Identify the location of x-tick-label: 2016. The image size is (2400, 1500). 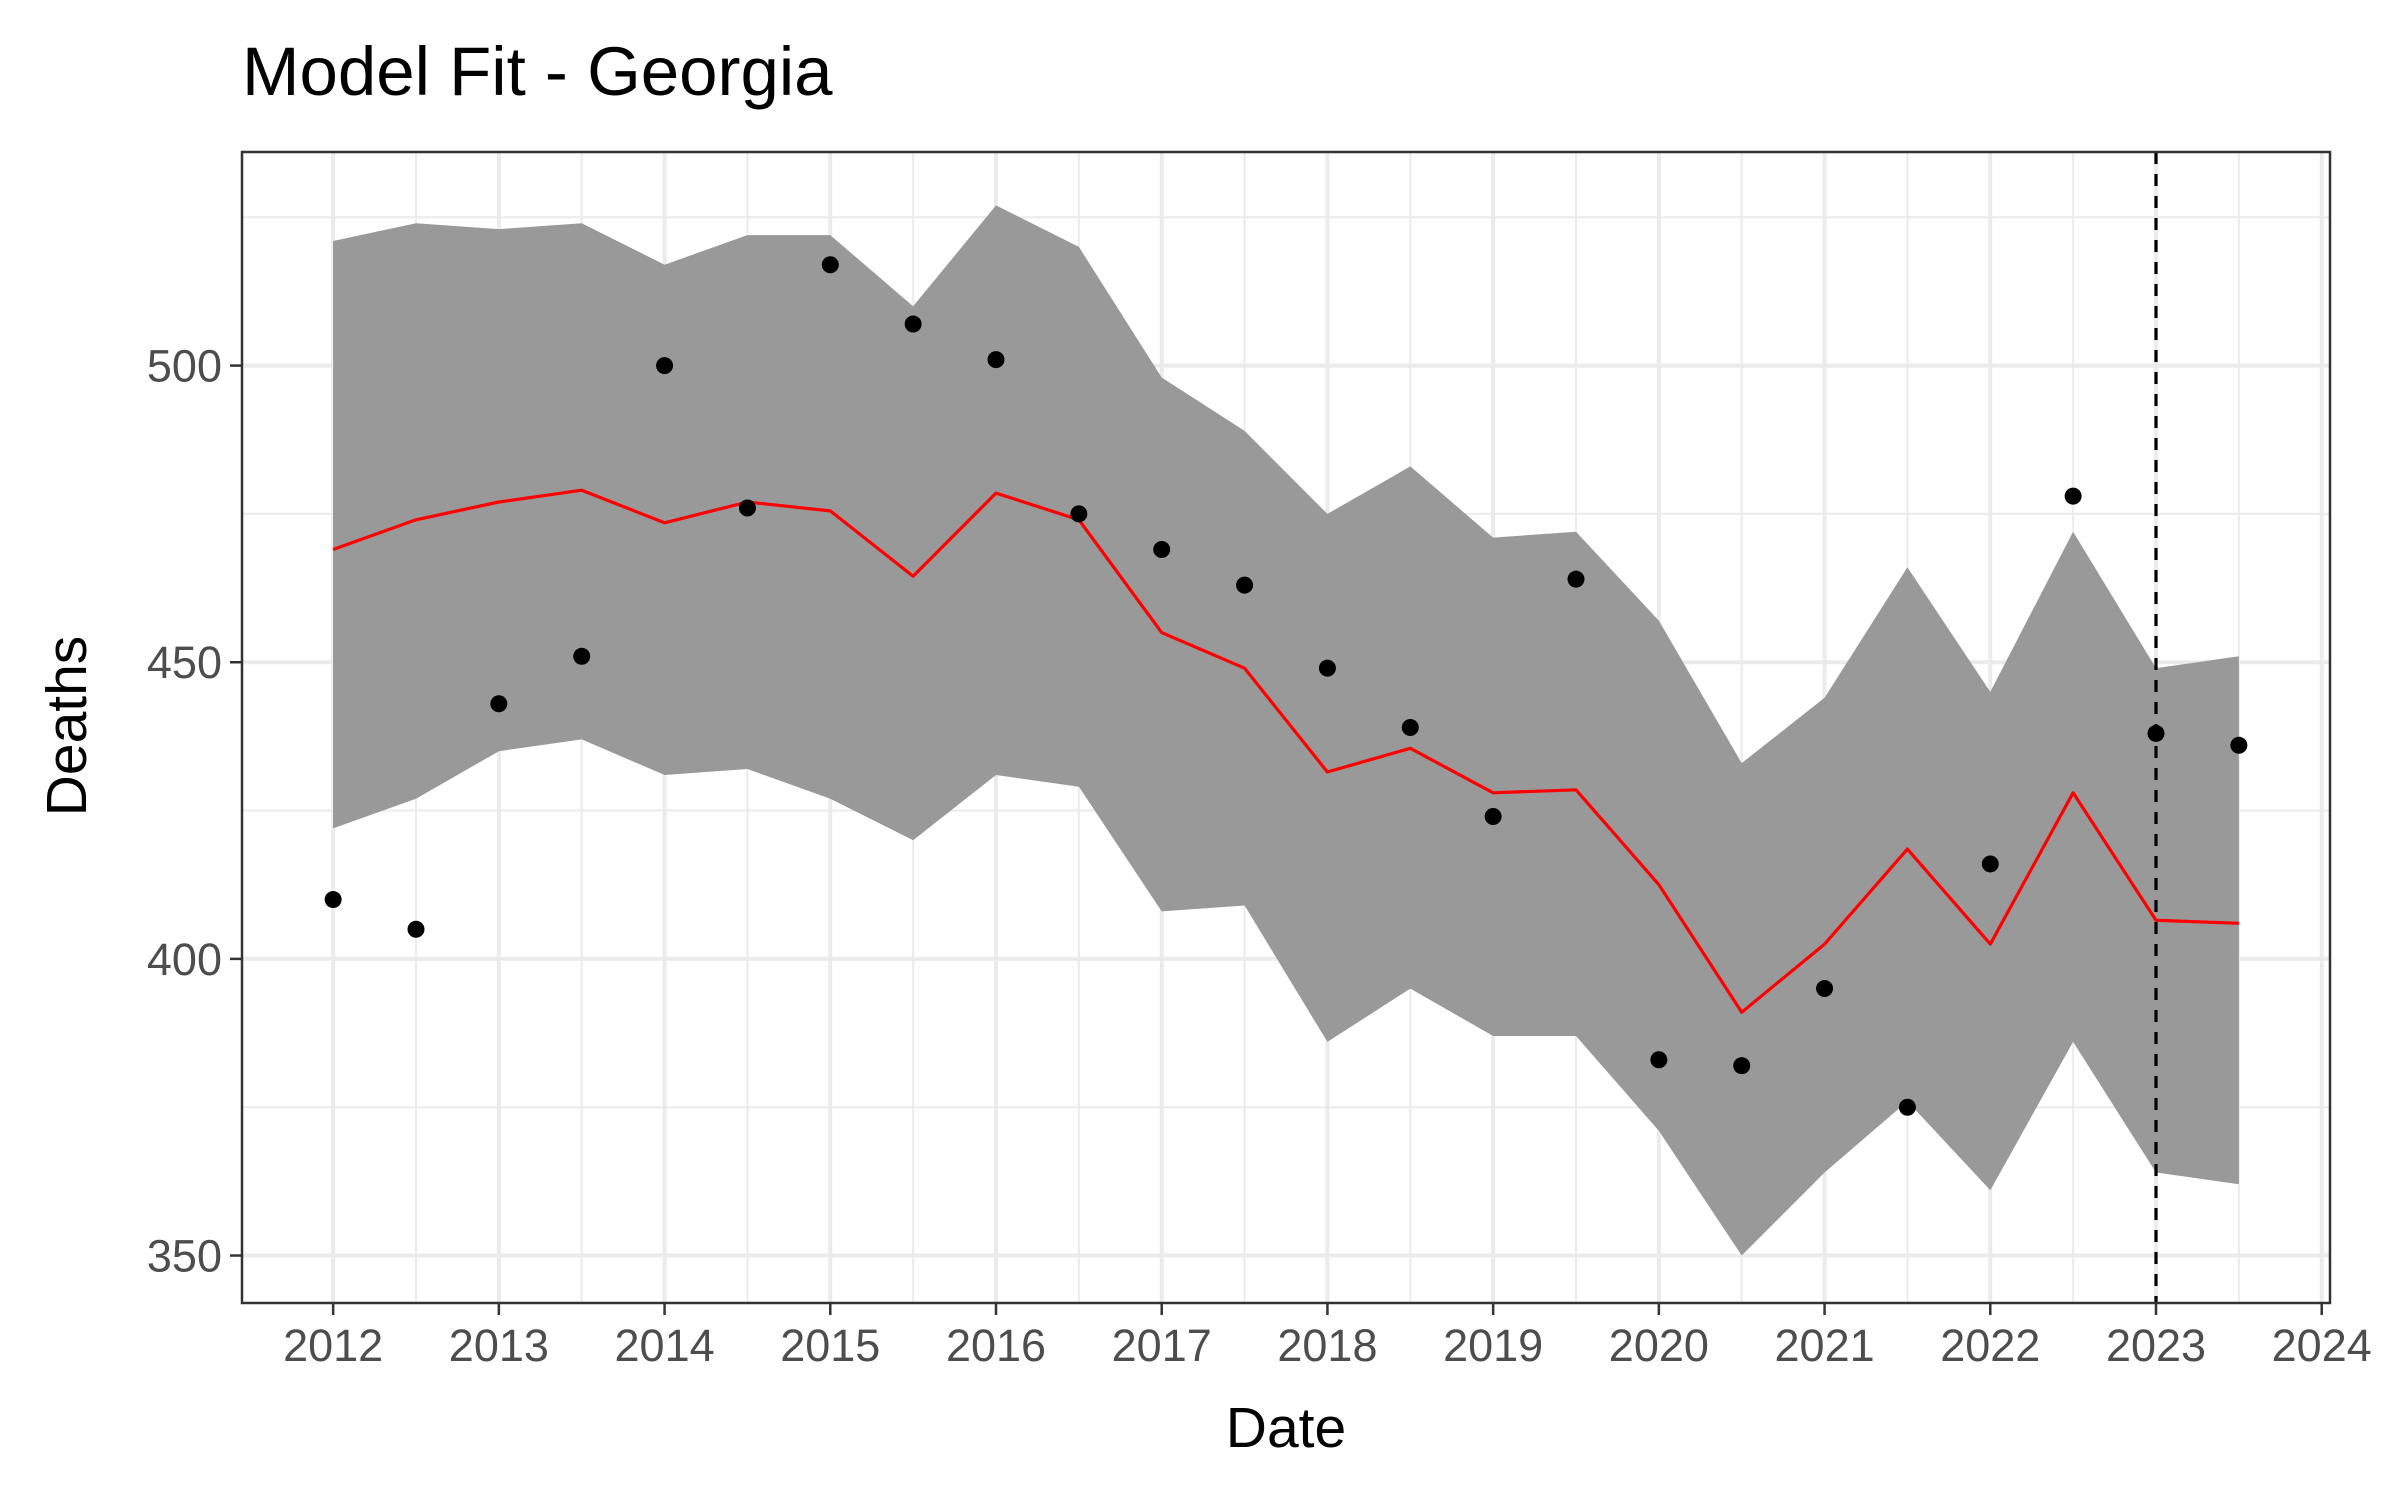
(996, 1345).